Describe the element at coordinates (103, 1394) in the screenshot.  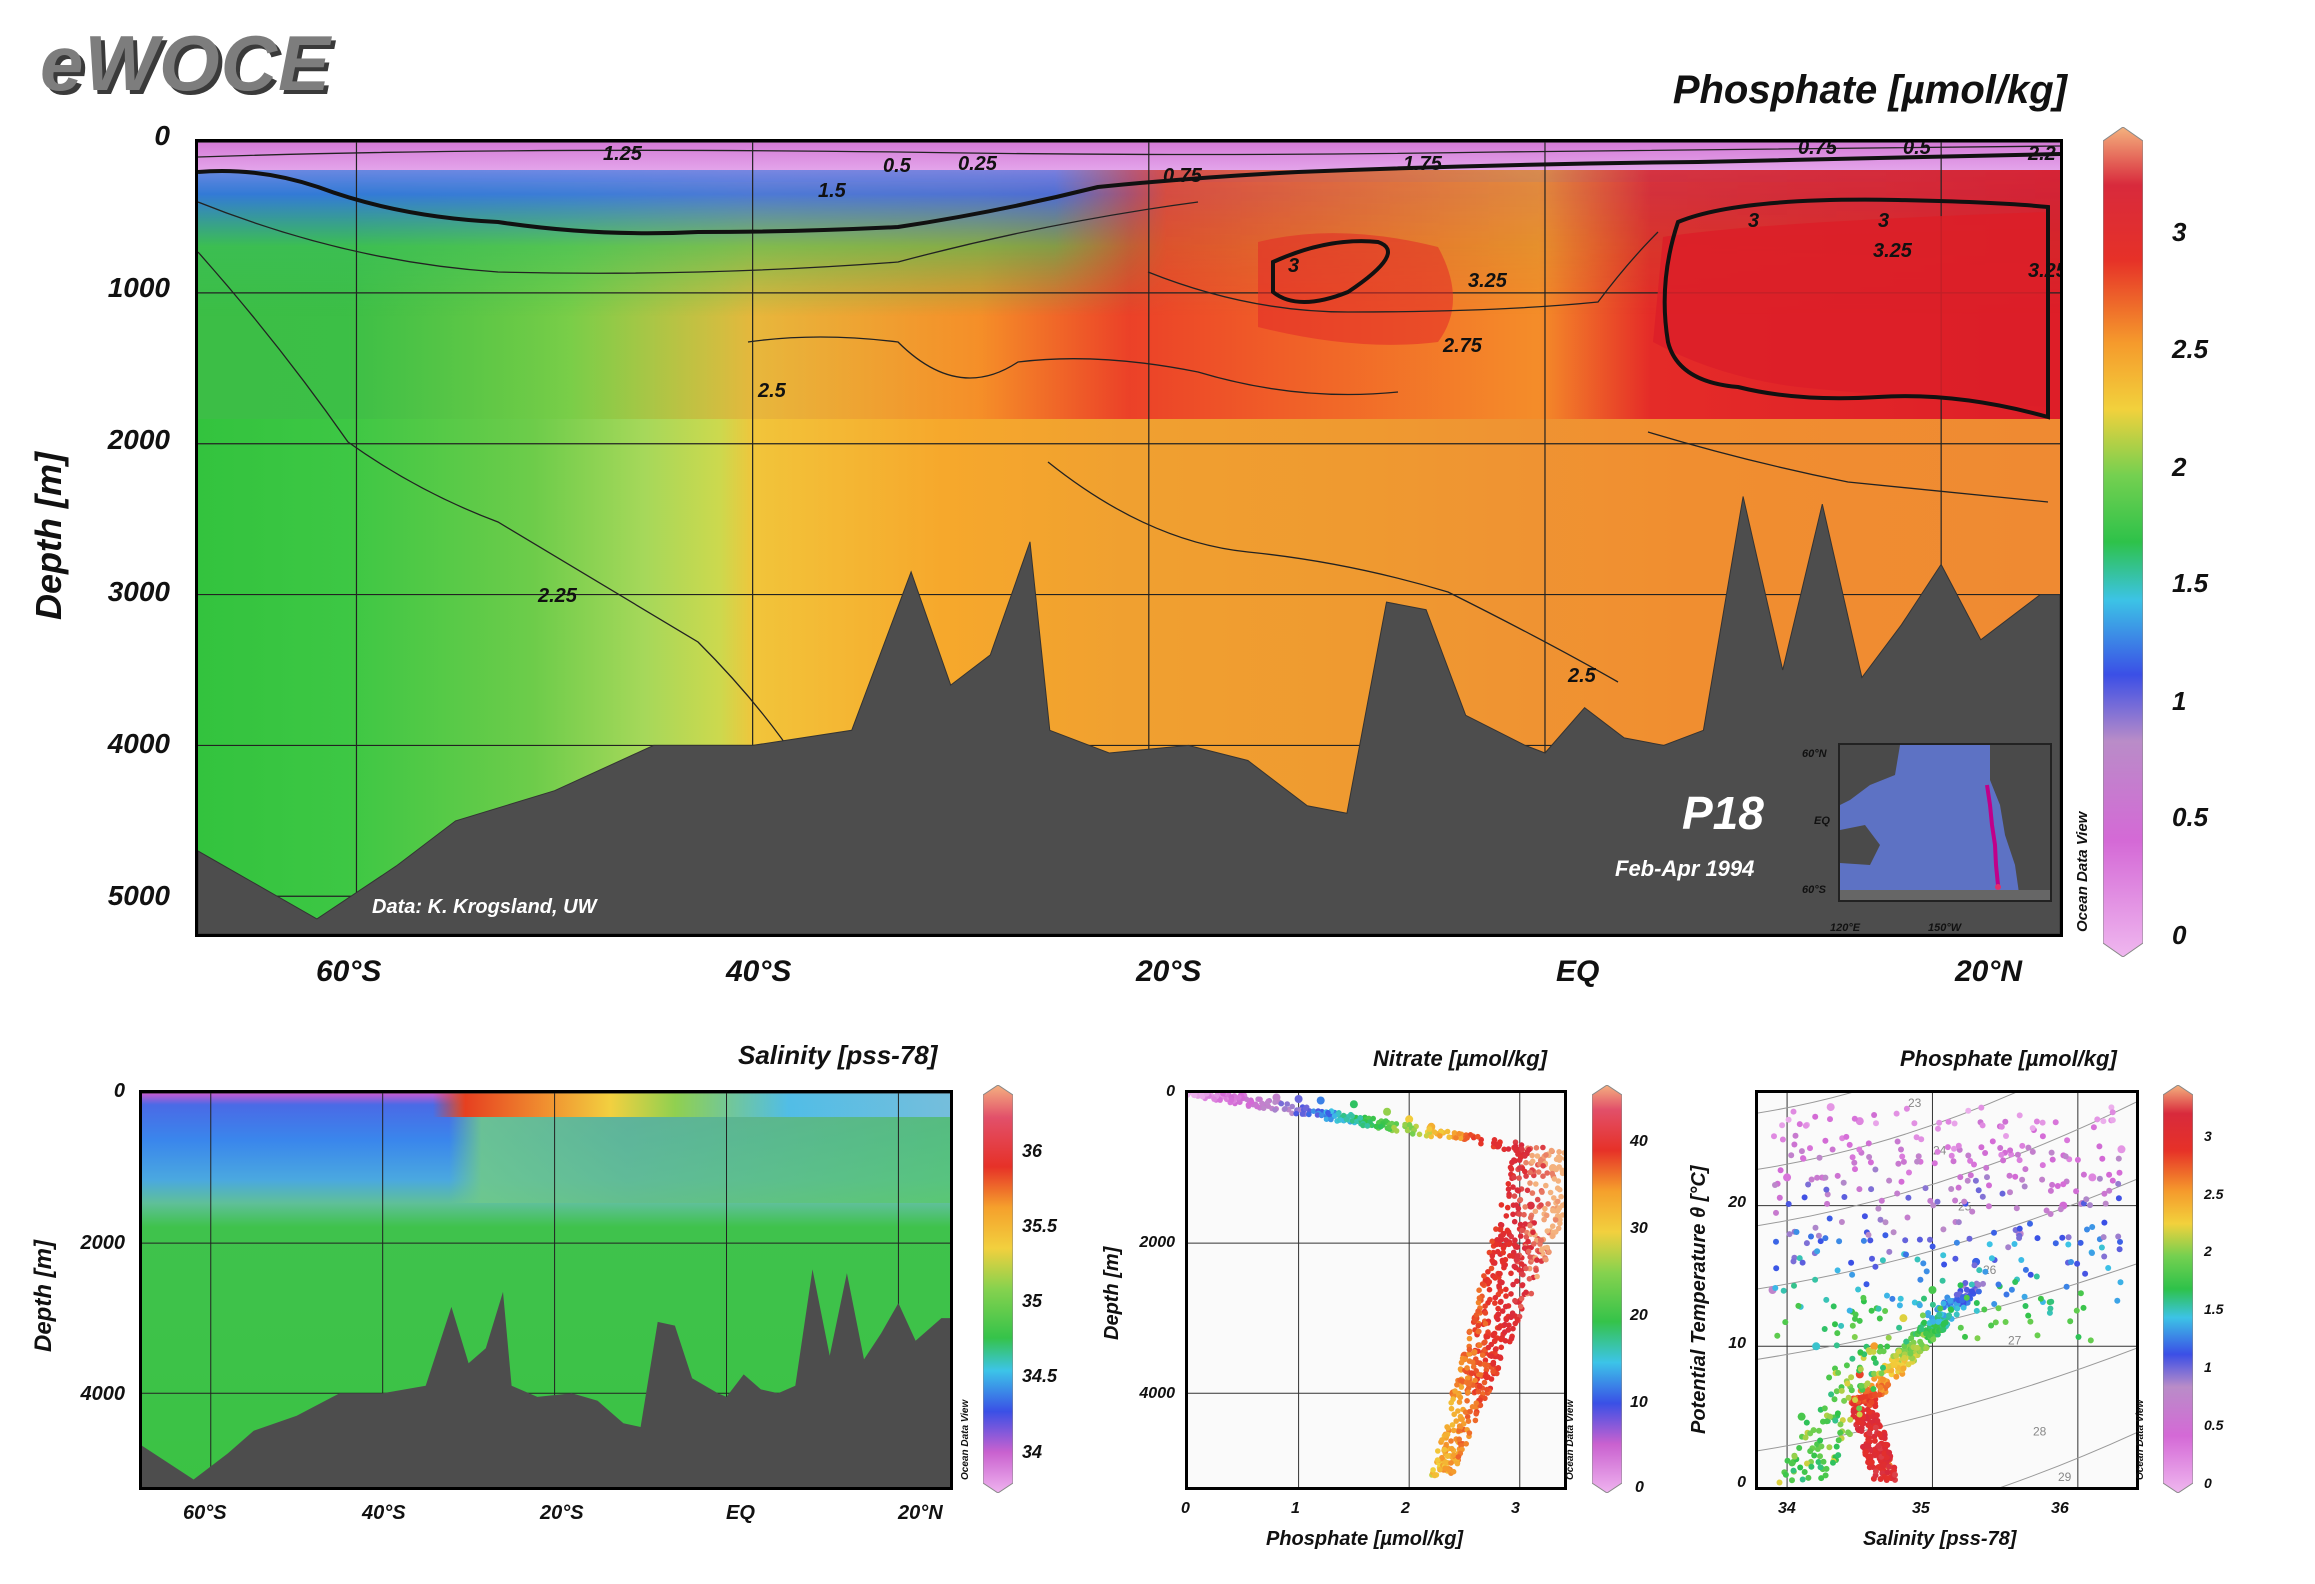
I see `sal-ytick: 4000` at that location.